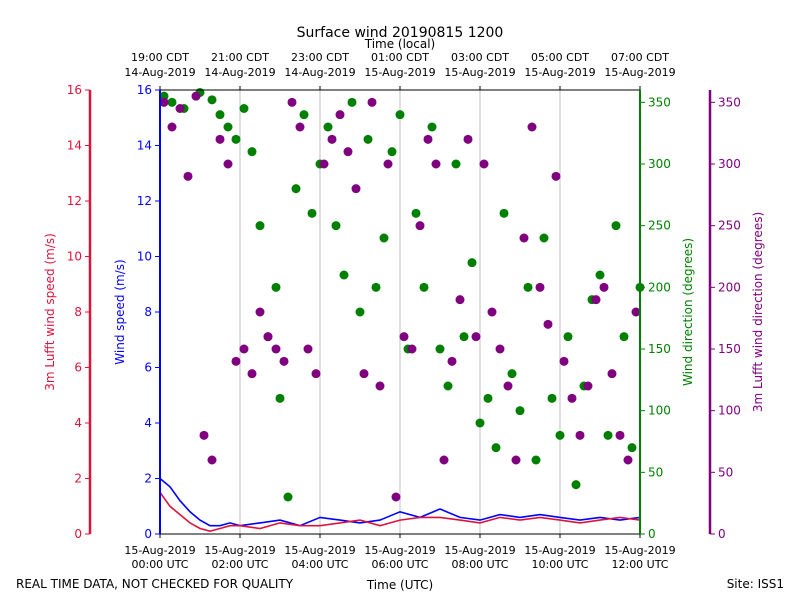  I want to click on lufft-direction-tick-label: 350, so click(729, 102).